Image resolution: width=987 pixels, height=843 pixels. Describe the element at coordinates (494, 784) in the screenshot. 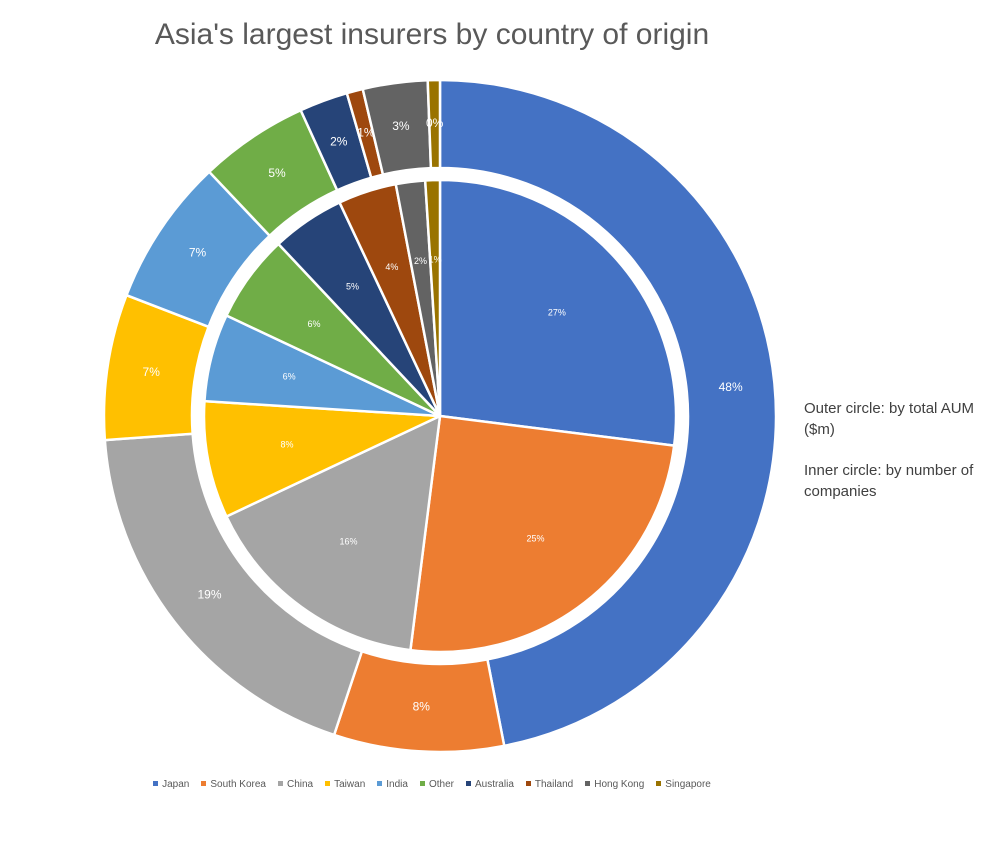

I see `legend-label-australia: Australia` at that location.